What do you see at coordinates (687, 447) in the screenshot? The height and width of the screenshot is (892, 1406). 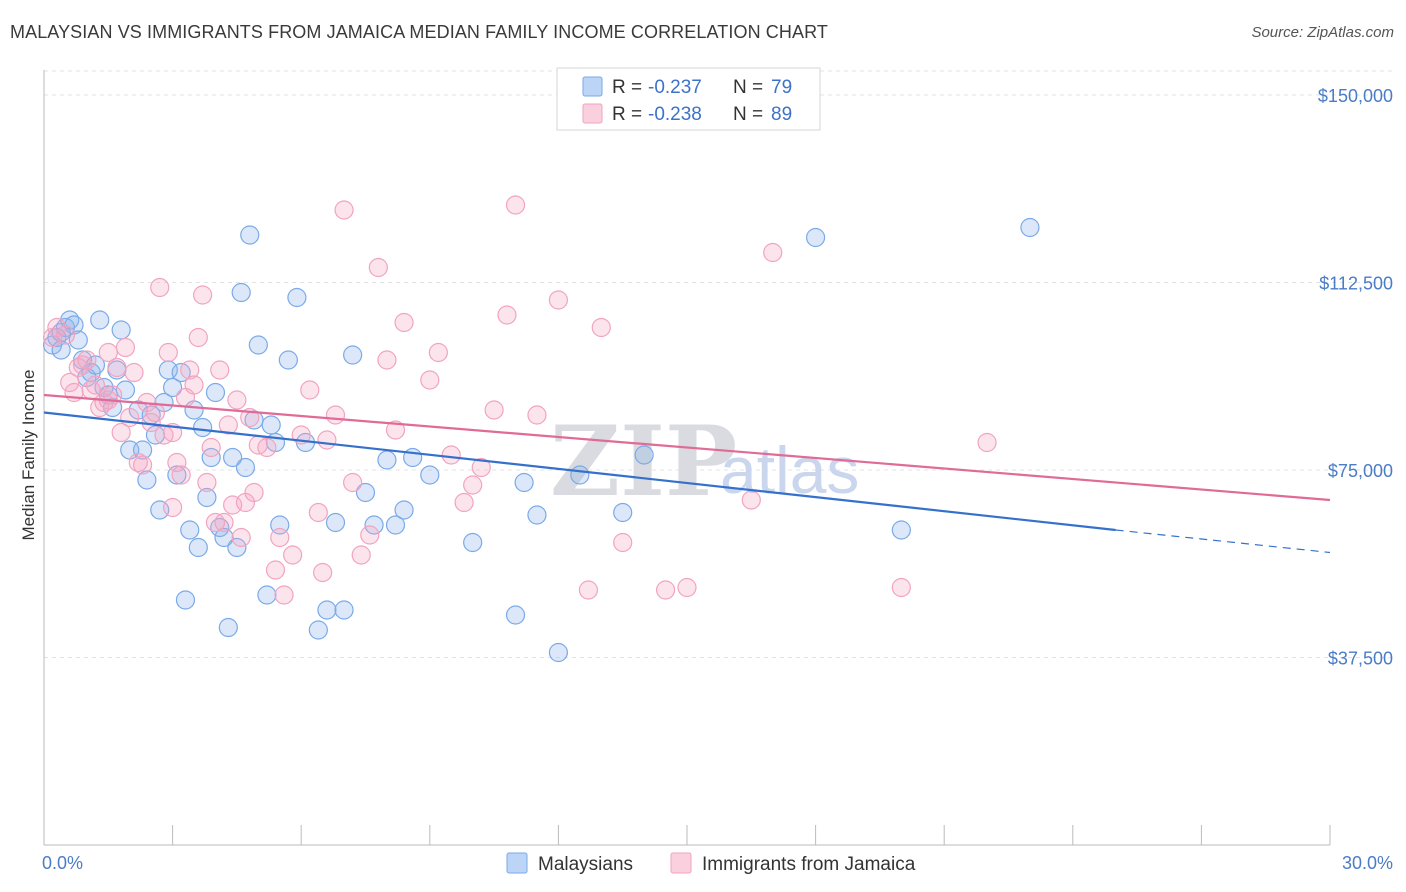 I see `trend-line-jamaica` at bounding box center [687, 447].